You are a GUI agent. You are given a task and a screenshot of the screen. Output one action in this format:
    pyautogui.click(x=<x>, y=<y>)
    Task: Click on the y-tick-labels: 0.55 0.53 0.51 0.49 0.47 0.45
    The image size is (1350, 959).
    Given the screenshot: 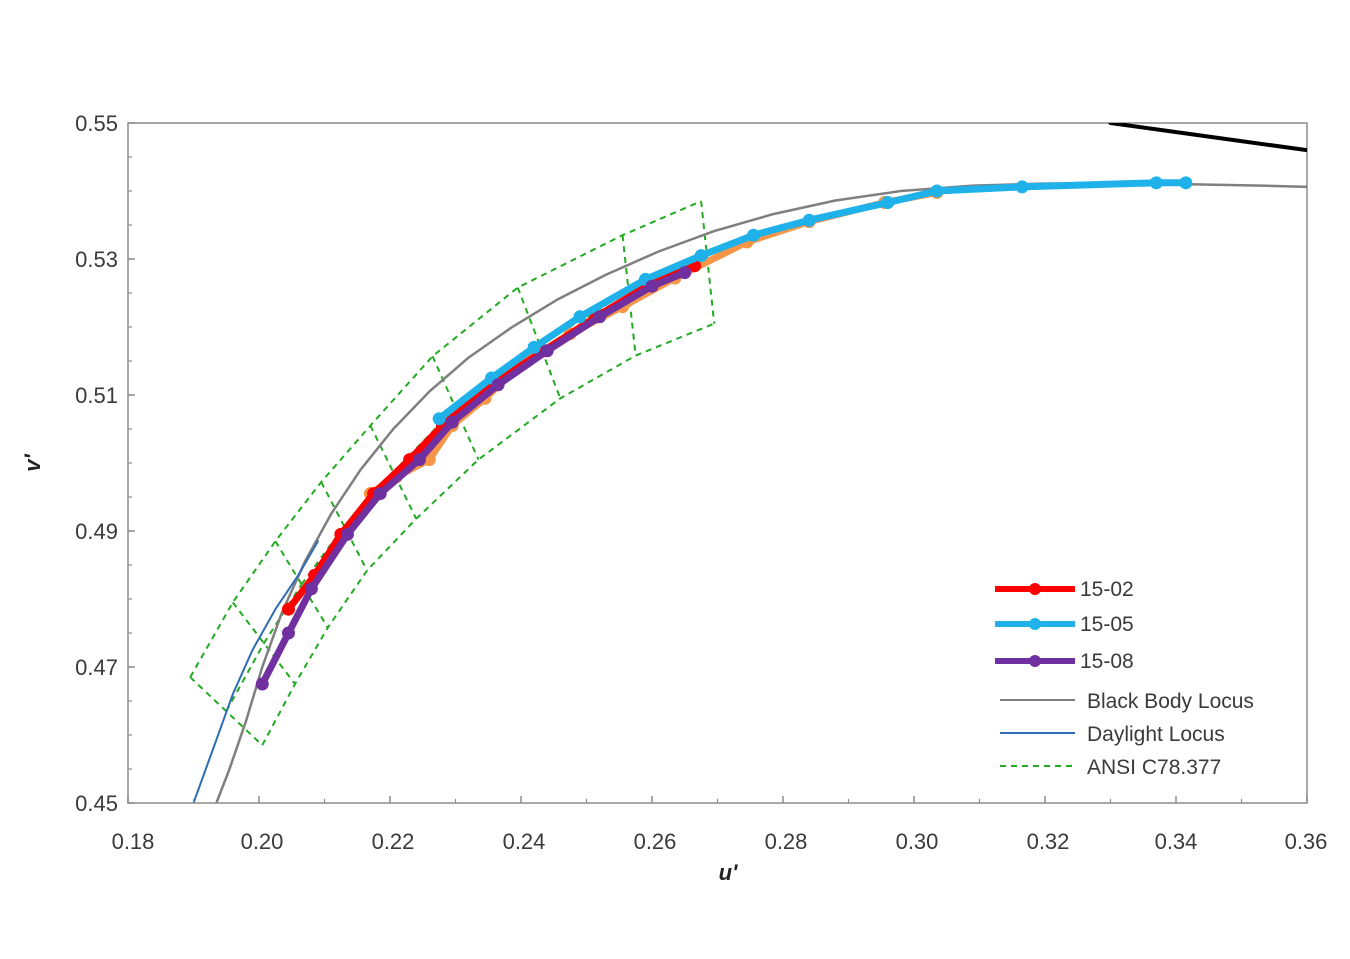 What is the action you would take?
    pyautogui.click(x=96, y=463)
    